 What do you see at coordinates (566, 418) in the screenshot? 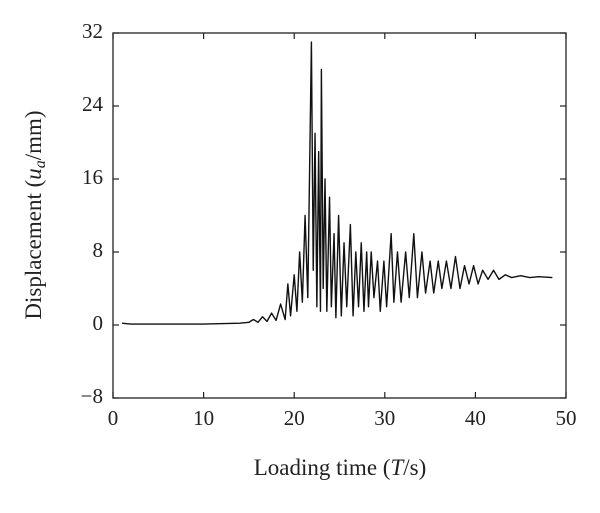
I see `x-tick-label: 50` at bounding box center [566, 418].